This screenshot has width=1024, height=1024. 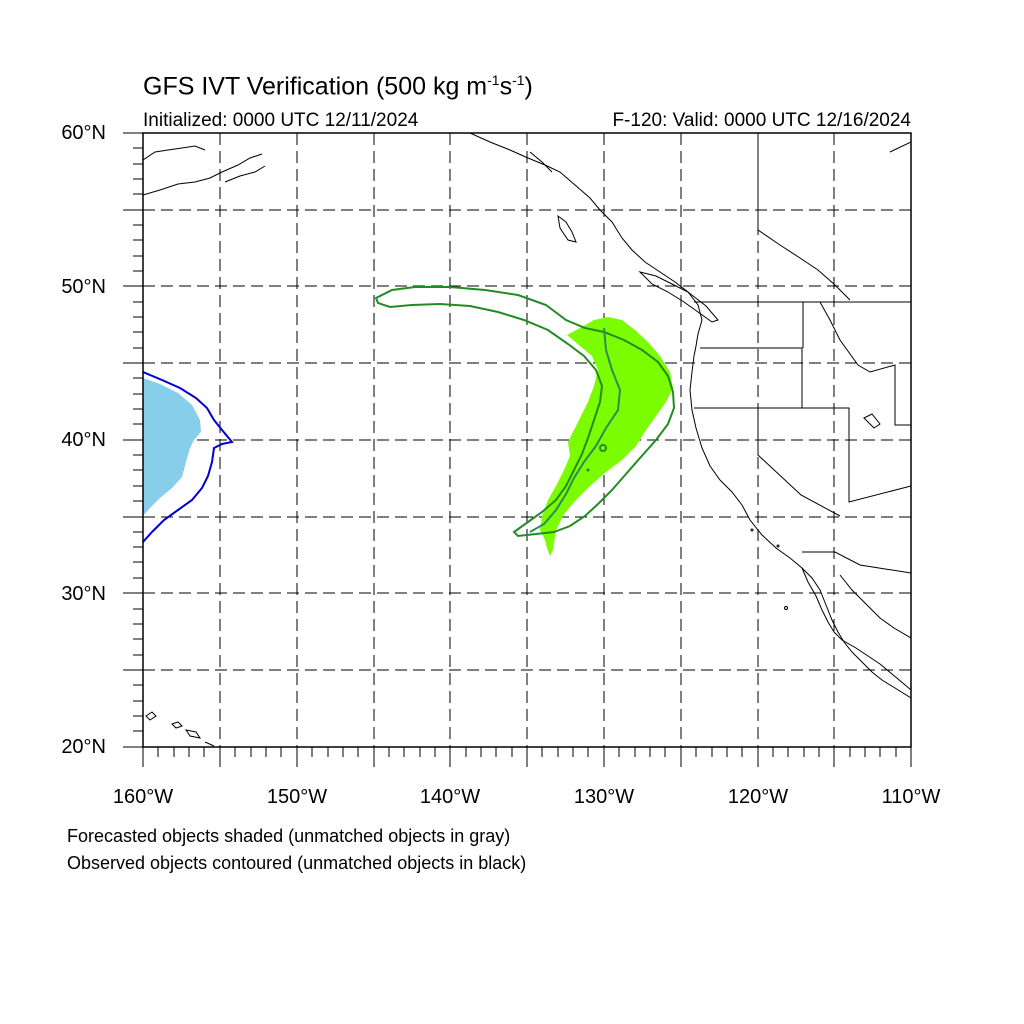 I want to click on lat-label-20n: 20°N, so click(x=83, y=747).